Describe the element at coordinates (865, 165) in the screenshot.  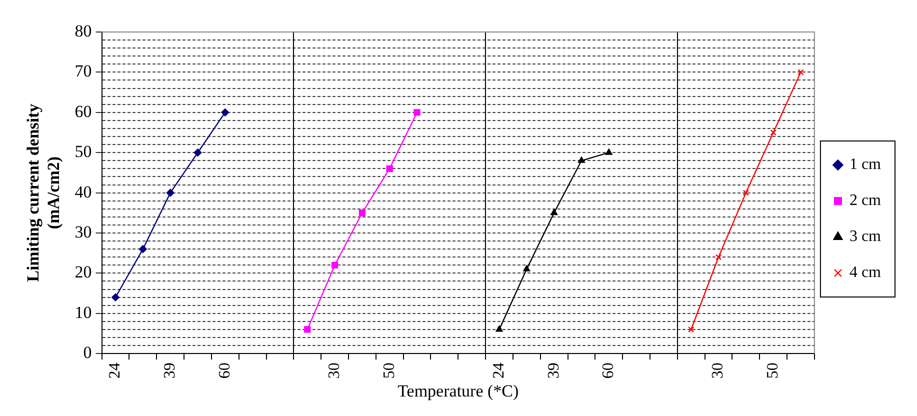
I see `legend-label: 1 cm` at that location.